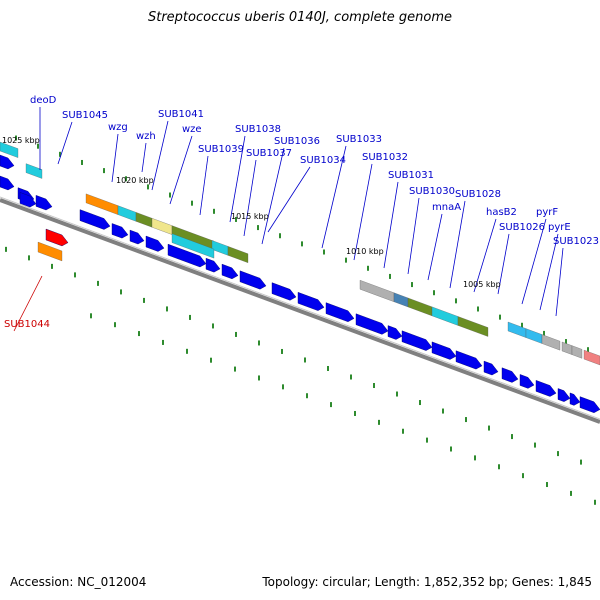  What do you see at coordinates (192, 129) in the screenshot?
I see `gene-label: wze` at bounding box center [192, 129].